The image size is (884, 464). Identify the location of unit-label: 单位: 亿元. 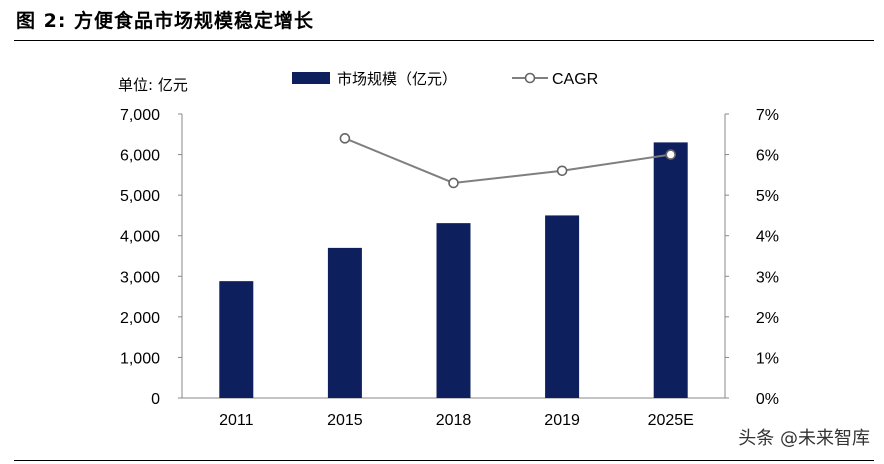
(153, 85).